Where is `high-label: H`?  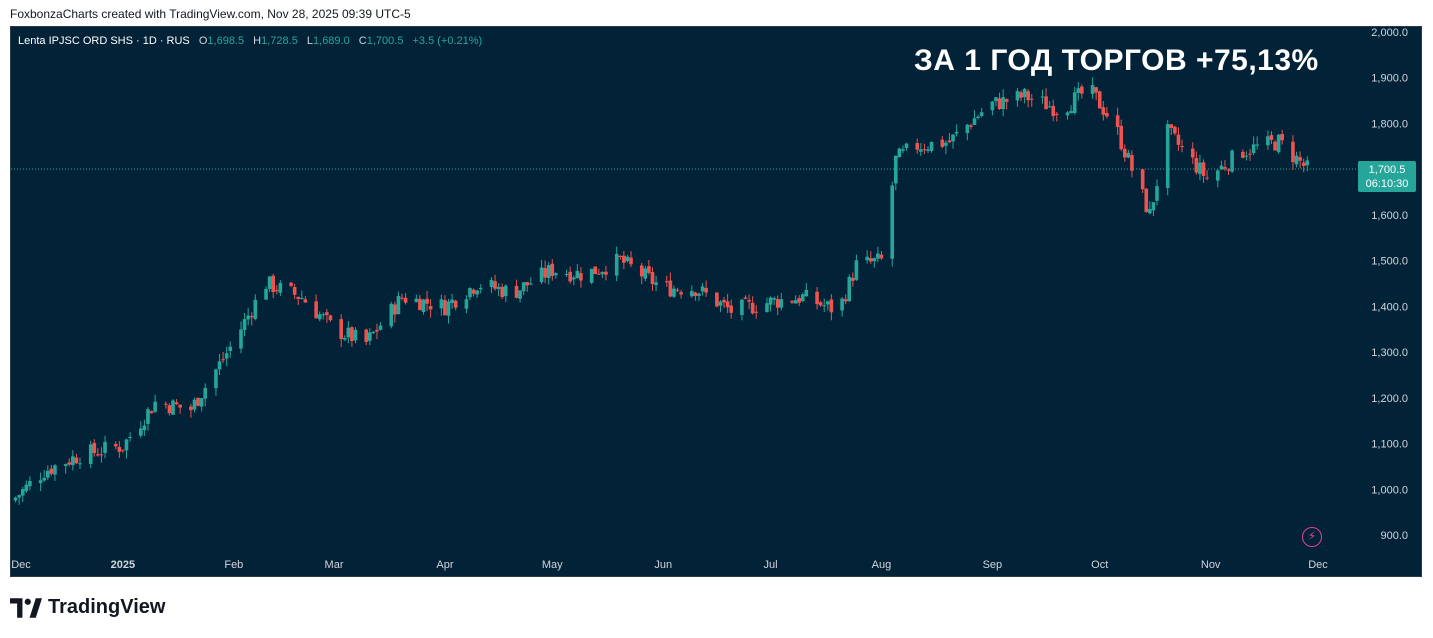
high-label: H is located at coordinates (257, 41).